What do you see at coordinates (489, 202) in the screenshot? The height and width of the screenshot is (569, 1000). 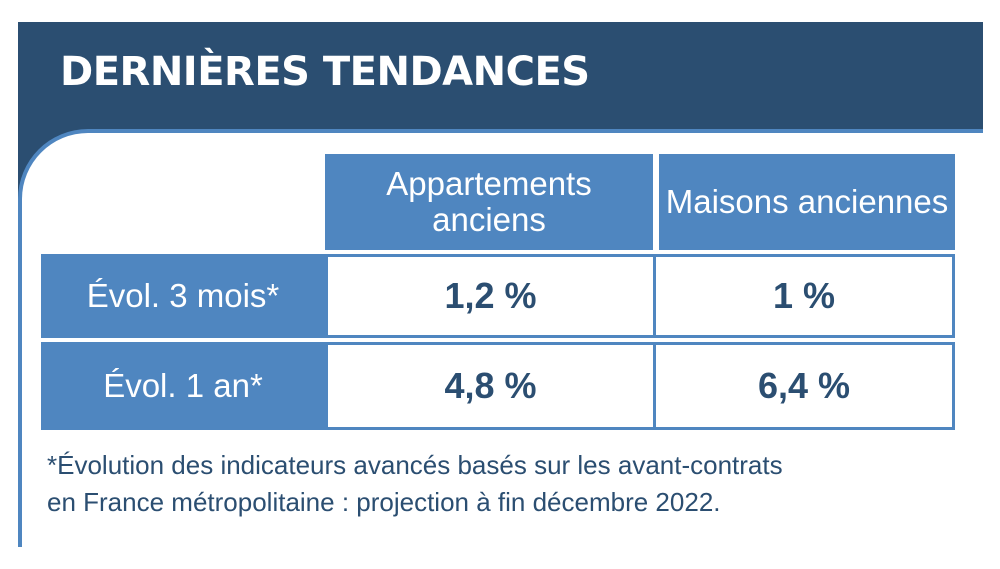 I see `column-header-appartements: Appartements anciens` at bounding box center [489, 202].